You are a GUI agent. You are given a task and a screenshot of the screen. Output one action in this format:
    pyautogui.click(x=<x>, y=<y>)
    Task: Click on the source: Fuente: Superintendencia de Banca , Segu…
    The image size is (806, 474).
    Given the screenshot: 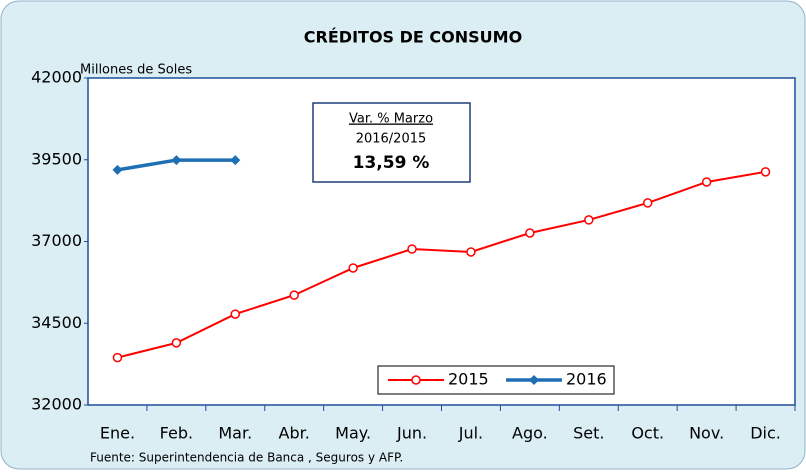 What is the action you would take?
    pyautogui.click(x=246, y=458)
    